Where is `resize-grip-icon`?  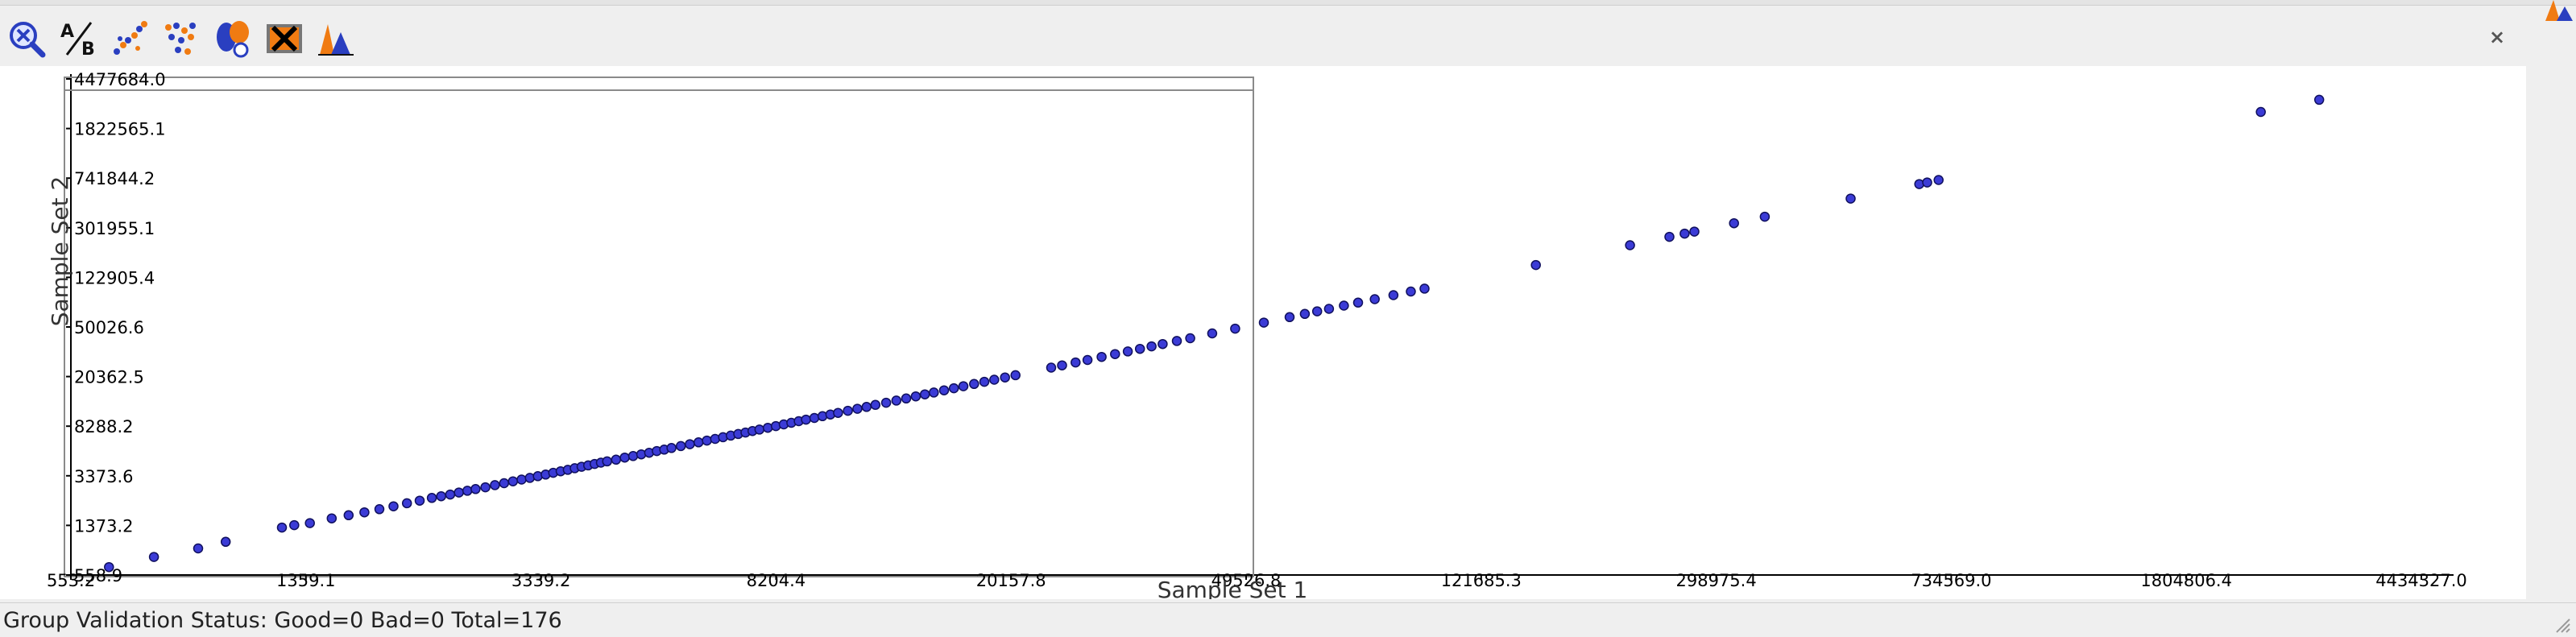
resize-grip-icon is located at coordinates (2562, 625).